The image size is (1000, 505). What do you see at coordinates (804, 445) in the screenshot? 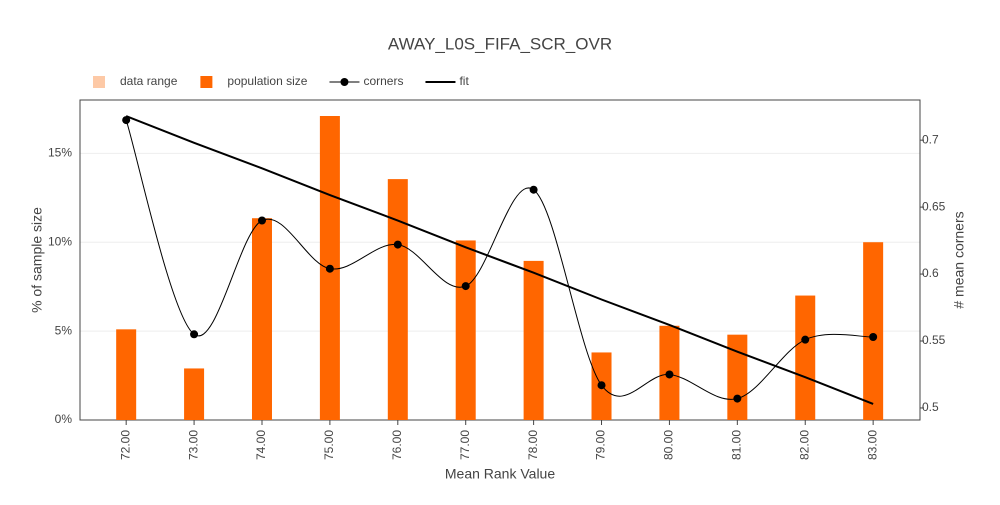
I see `x-tick-label: 82.00` at bounding box center [804, 445].